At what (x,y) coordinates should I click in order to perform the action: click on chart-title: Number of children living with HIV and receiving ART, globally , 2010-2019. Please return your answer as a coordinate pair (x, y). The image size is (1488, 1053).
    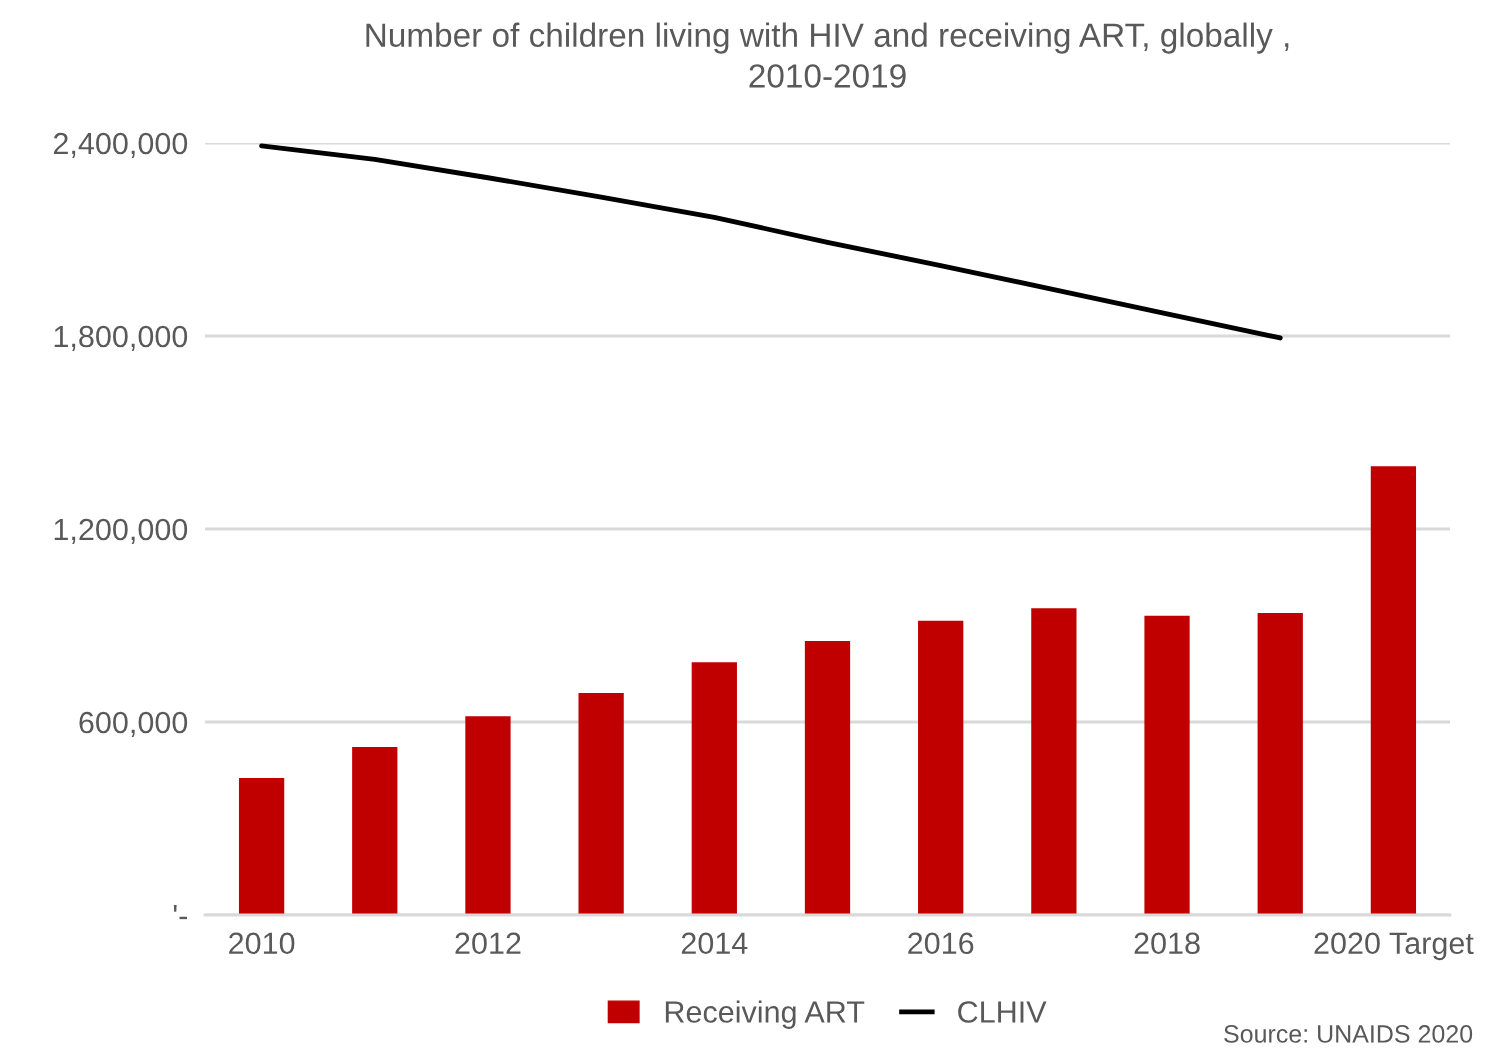
    Looking at the image, I should click on (827, 55).